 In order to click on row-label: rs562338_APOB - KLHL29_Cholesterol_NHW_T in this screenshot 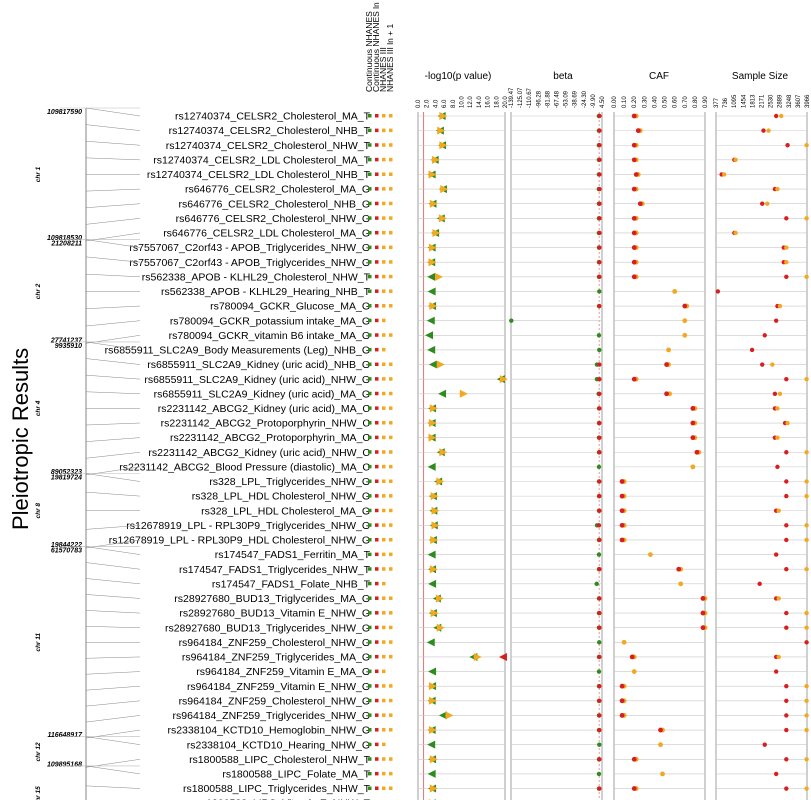, I will do `click(256, 277)`.